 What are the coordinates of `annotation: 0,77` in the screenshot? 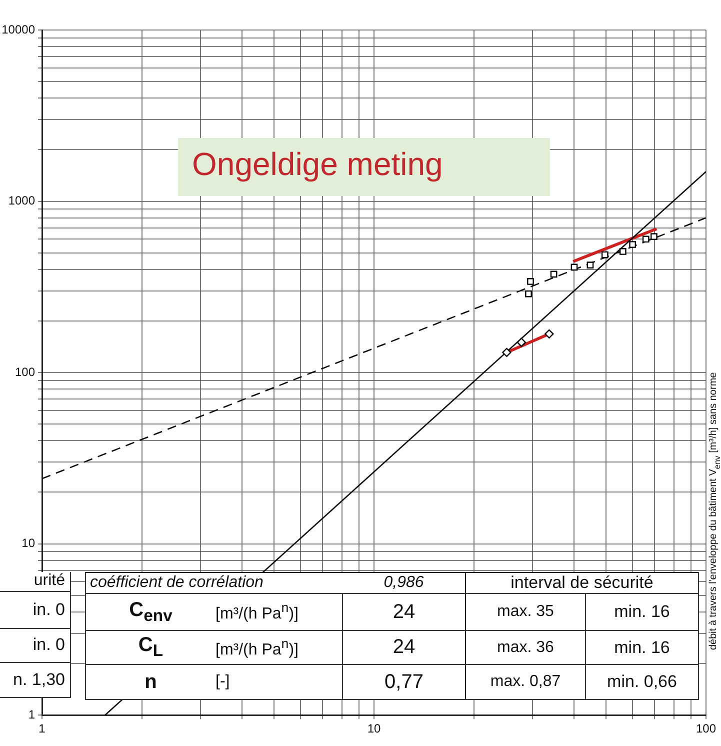 It's located at (404, 682).